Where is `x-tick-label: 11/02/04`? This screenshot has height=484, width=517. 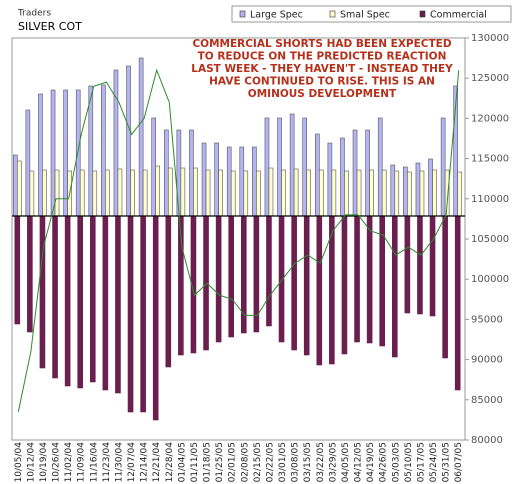
x-tick-label: 11/02/04 is located at coordinates (69, 462).